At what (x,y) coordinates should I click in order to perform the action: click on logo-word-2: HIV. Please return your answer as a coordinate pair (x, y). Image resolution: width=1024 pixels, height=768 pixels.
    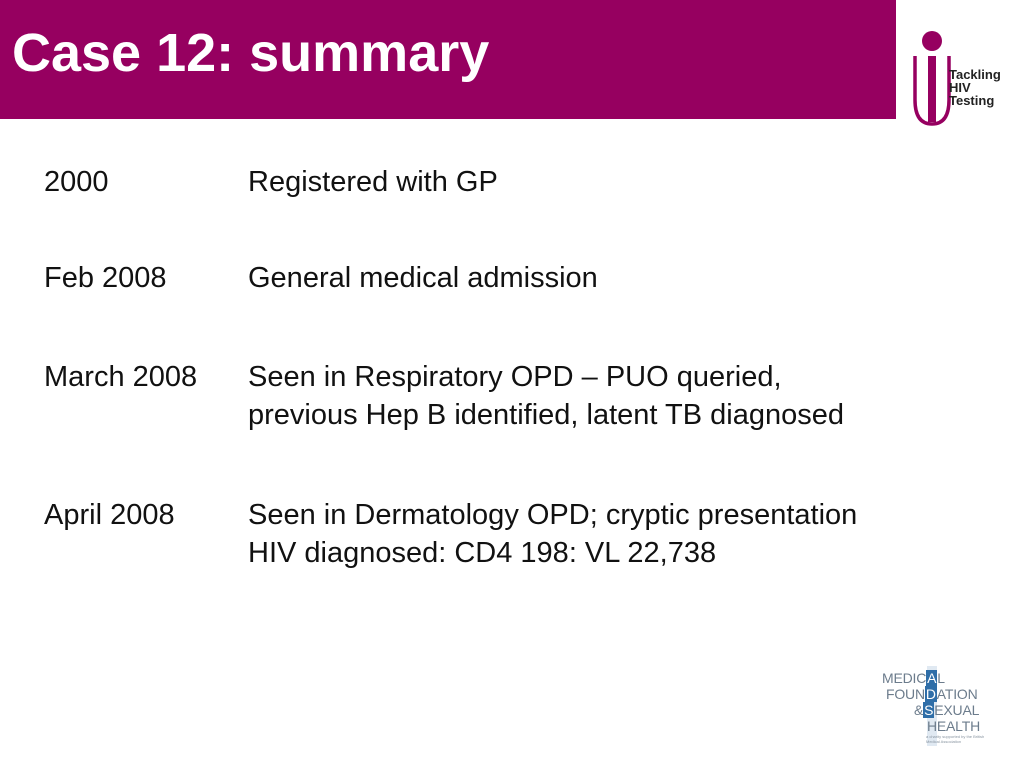
    Looking at the image, I should click on (960, 87).